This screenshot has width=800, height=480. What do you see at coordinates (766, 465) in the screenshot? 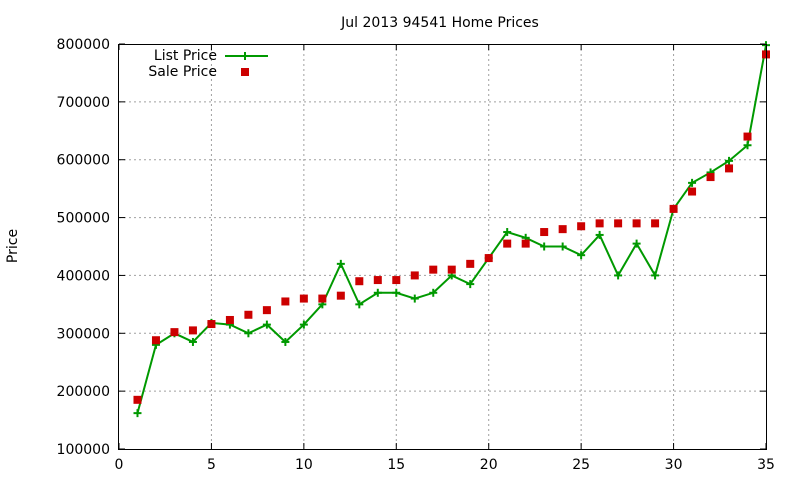
I see `x-tick-label: 35` at bounding box center [766, 465].